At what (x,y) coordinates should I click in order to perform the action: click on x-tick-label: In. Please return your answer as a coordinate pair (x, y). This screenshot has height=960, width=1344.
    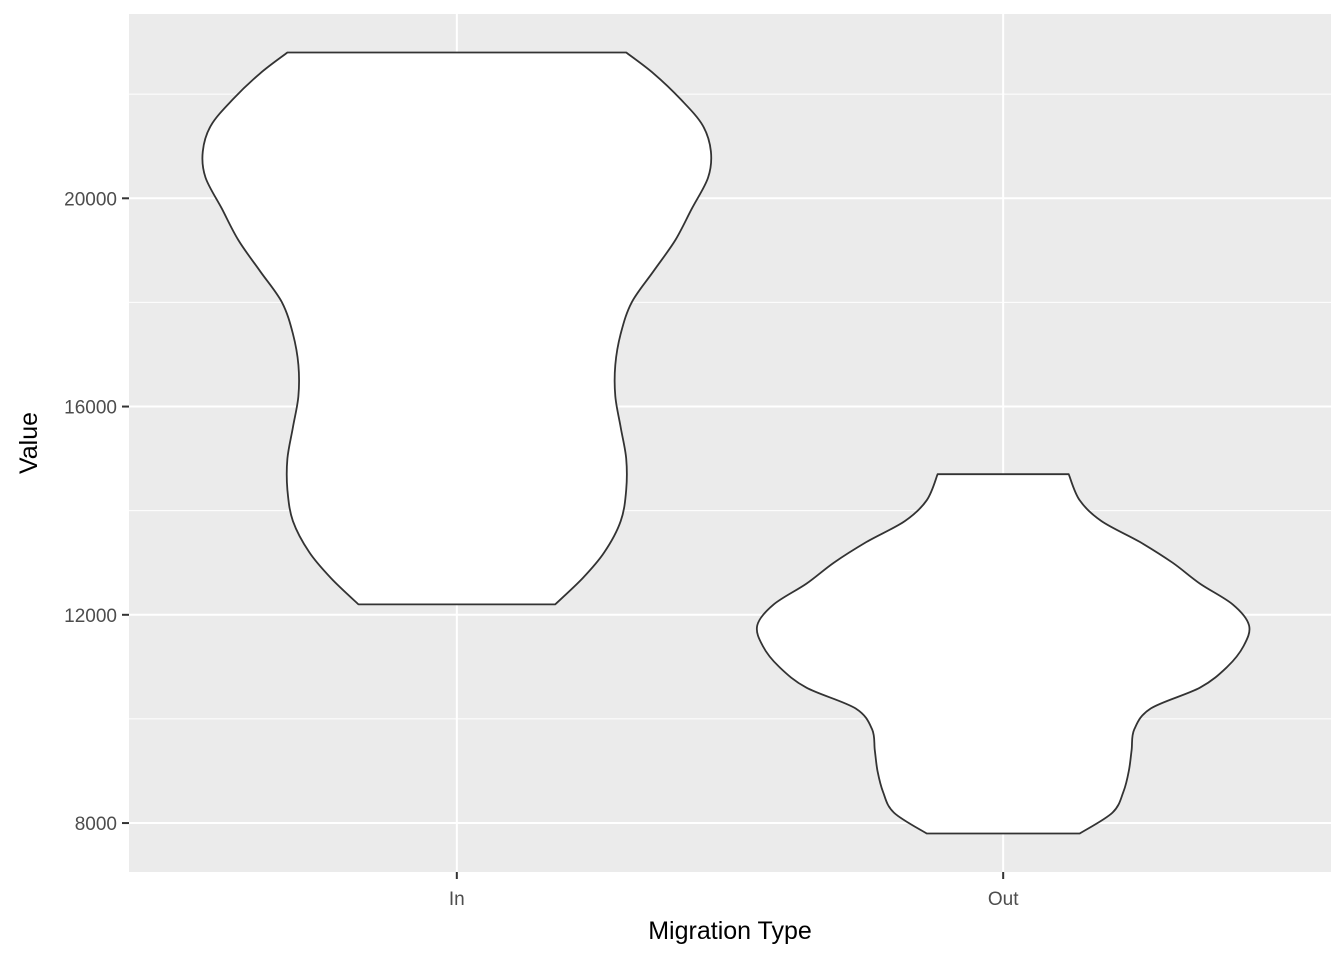
    Looking at the image, I should click on (457, 899).